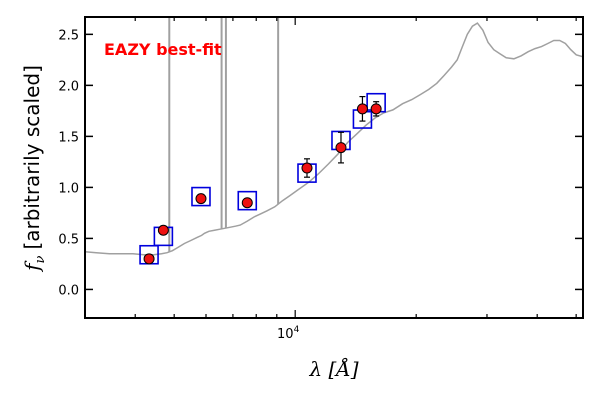  I want to click on annotation-label: EAZY best-fit, so click(163, 49).